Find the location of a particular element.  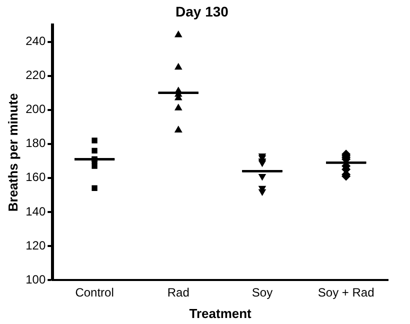

y-tick-label: 180 is located at coordinates (36, 143).